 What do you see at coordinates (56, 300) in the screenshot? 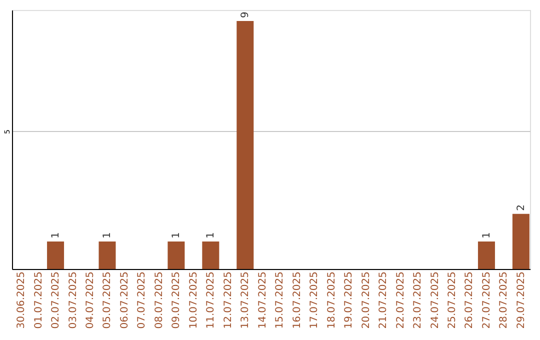
I see `x-tick-label: 02.07.2025` at bounding box center [56, 300].